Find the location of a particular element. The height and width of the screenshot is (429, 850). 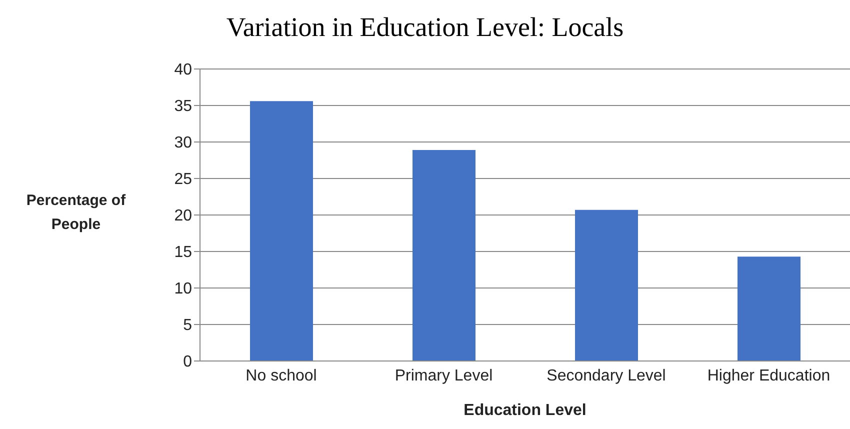

y-tick-label: 0 is located at coordinates (187, 362).